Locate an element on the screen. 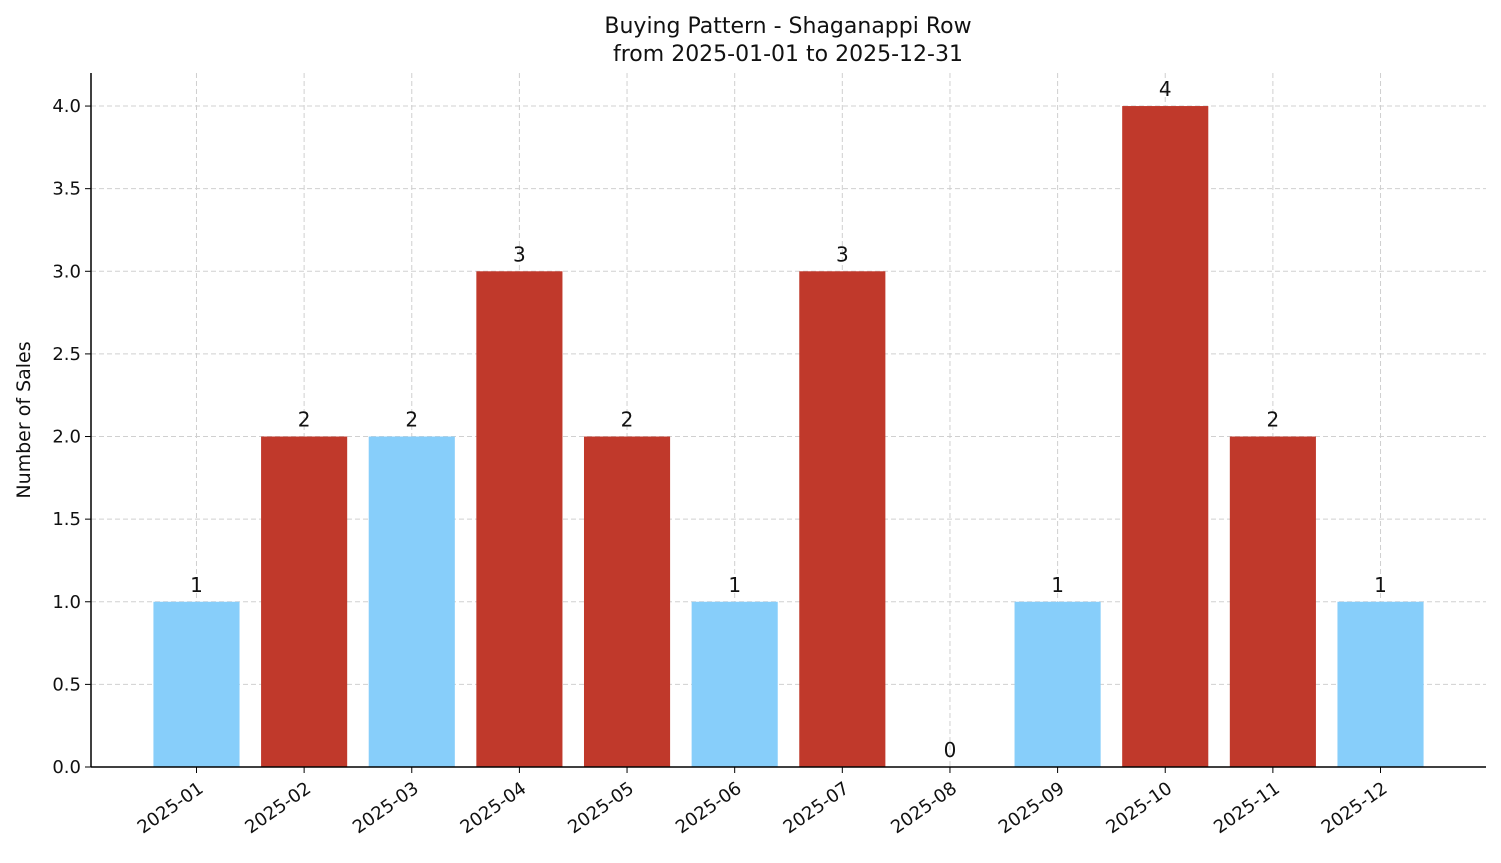 This screenshot has height=863, width=1501. y-tick-label: 0.5 is located at coordinates (66, 684).